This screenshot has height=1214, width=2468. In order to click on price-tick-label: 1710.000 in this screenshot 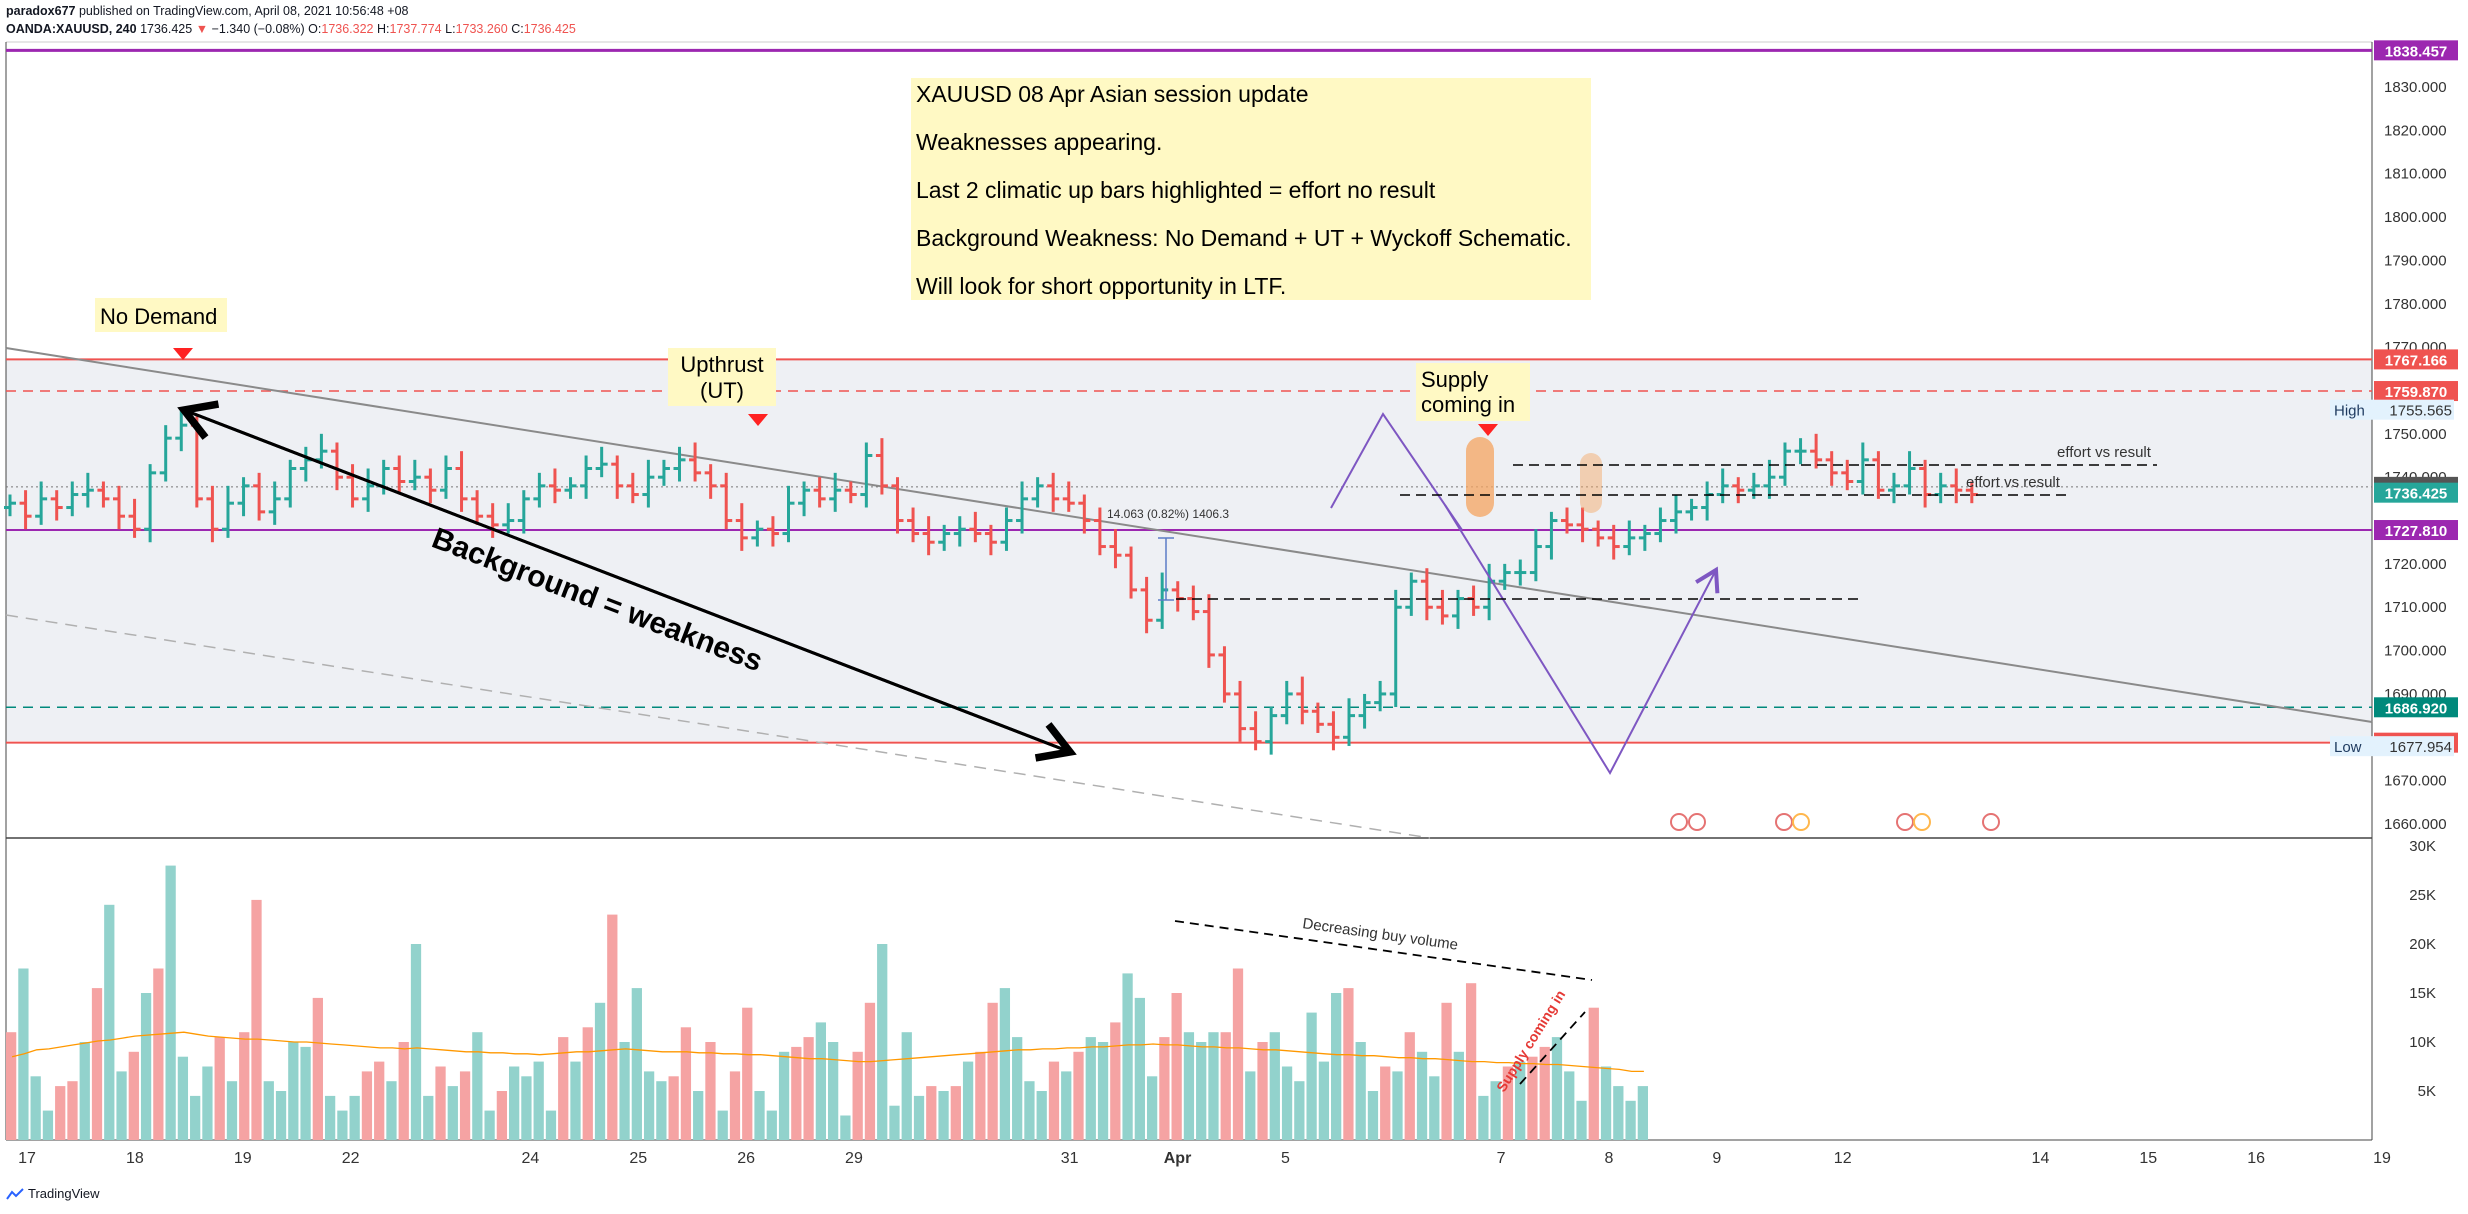, I will do `click(2415, 607)`.